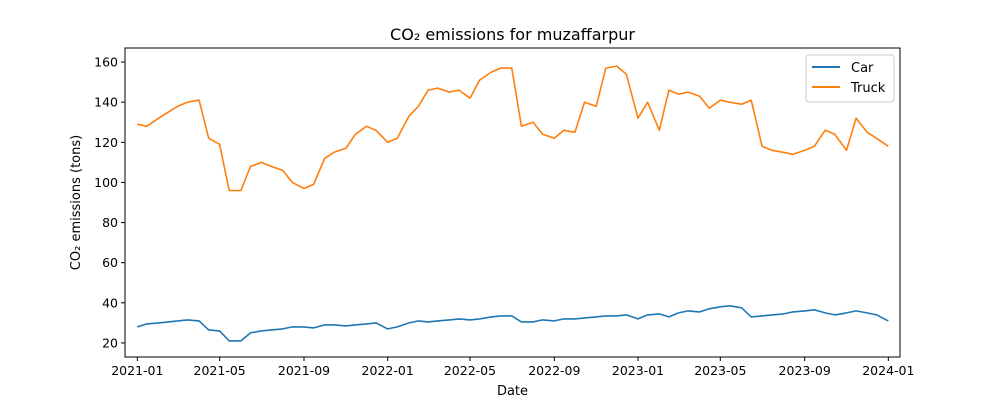 The width and height of the screenshot is (1000, 400). What do you see at coordinates (470, 370) in the screenshot?
I see `x-tick-label: 2022-05` at bounding box center [470, 370].